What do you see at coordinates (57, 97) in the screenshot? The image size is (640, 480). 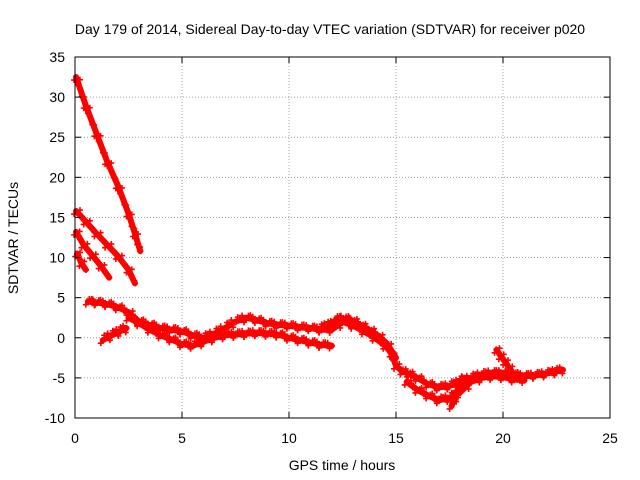 I see `y-tick-label: 30` at bounding box center [57, 97].